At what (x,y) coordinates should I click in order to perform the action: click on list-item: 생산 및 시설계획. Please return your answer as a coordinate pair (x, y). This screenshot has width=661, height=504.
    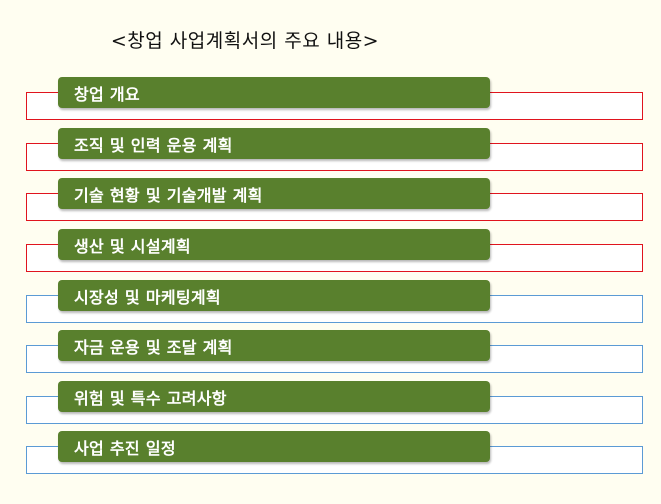
    Looking at the image, I should click on (330, 254).